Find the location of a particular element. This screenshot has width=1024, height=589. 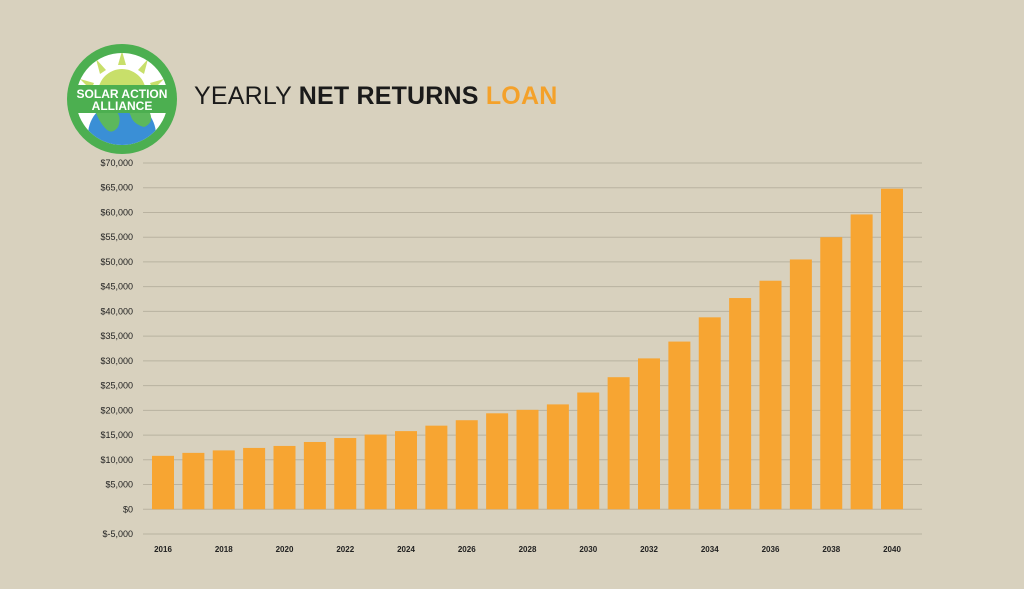

bar-2022 is located at coordinates (345, 474).